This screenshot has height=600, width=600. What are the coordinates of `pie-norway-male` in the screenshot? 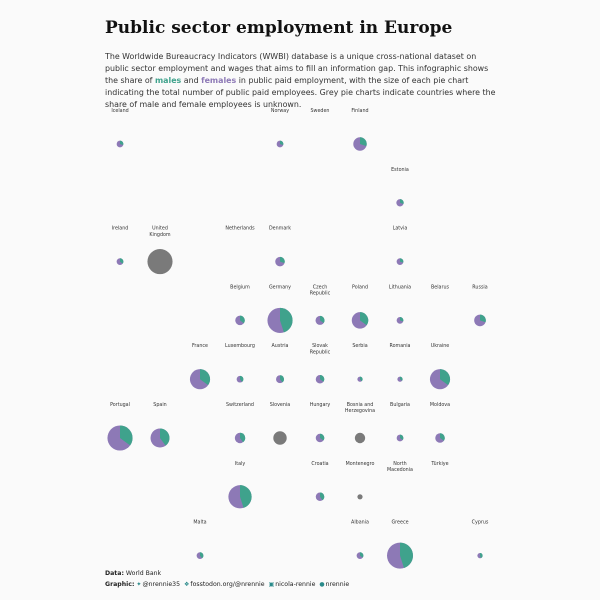 It's located at (282, 143).